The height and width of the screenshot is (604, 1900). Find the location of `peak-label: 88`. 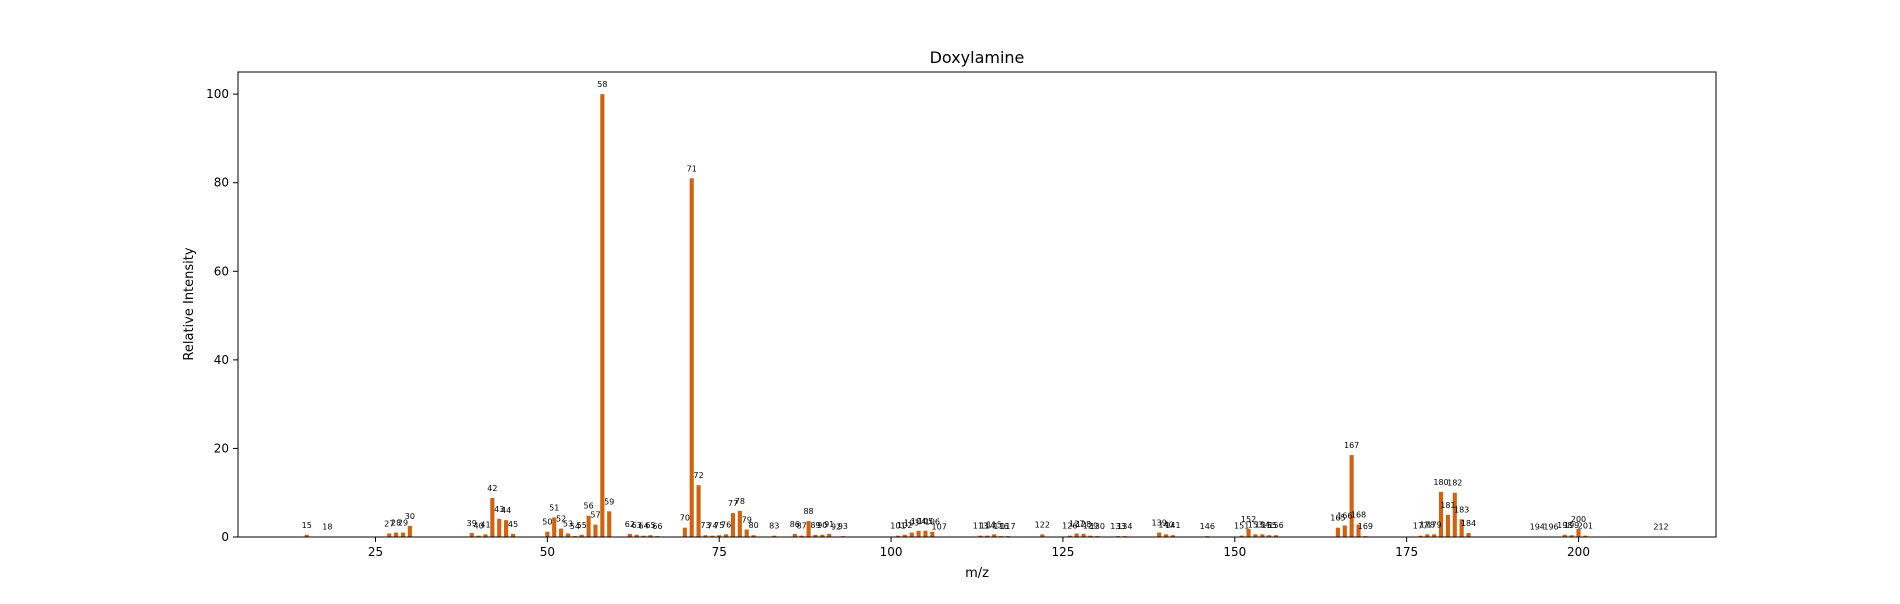

peak-label: 88 is located at coordinates (808, 511).